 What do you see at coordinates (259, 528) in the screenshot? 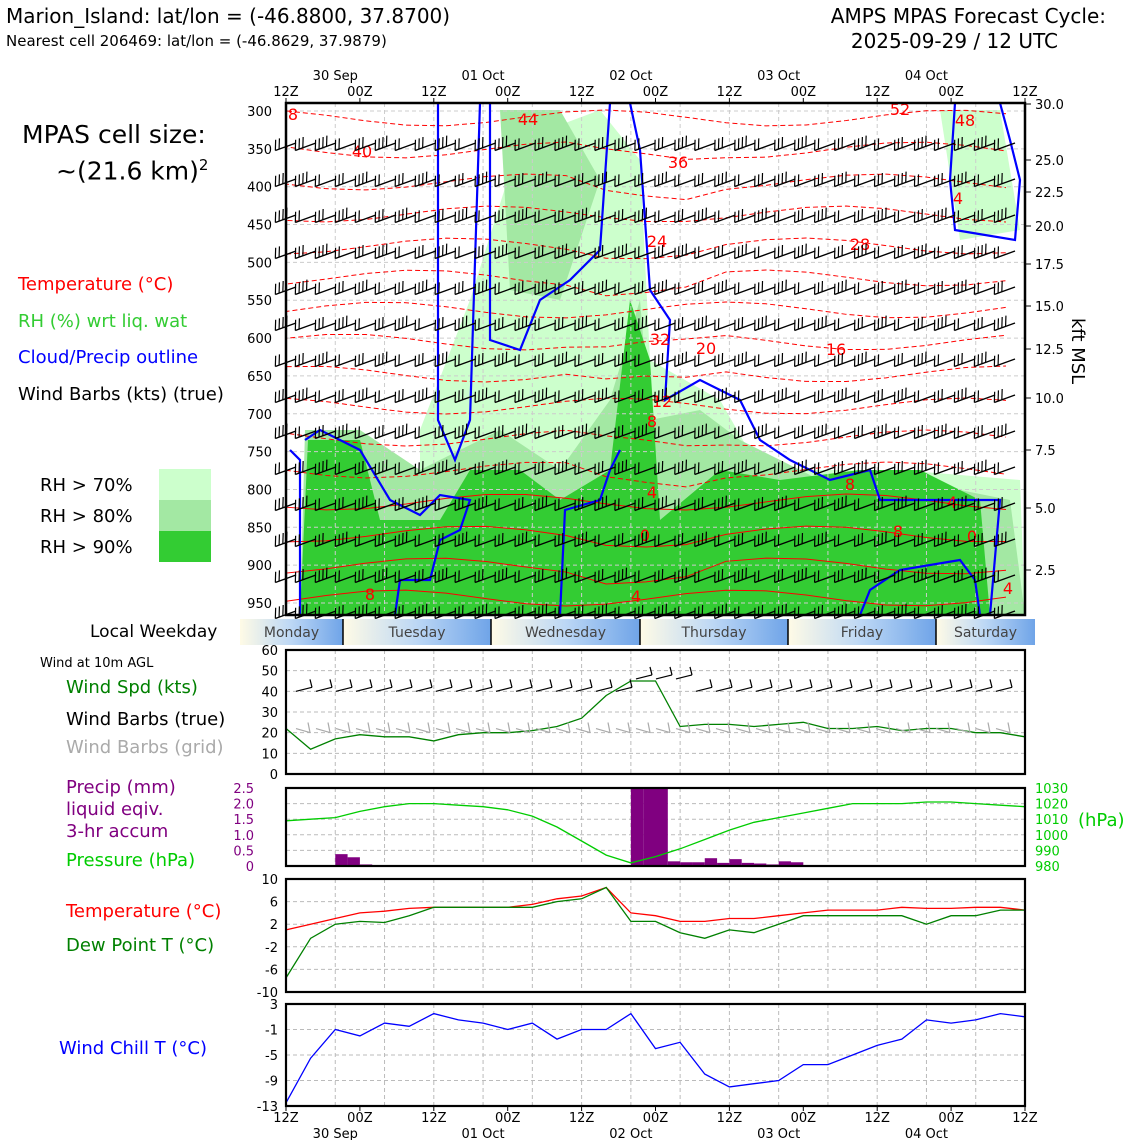
I see `pressure-tick-label: 850` at bounding box center [259, 528].